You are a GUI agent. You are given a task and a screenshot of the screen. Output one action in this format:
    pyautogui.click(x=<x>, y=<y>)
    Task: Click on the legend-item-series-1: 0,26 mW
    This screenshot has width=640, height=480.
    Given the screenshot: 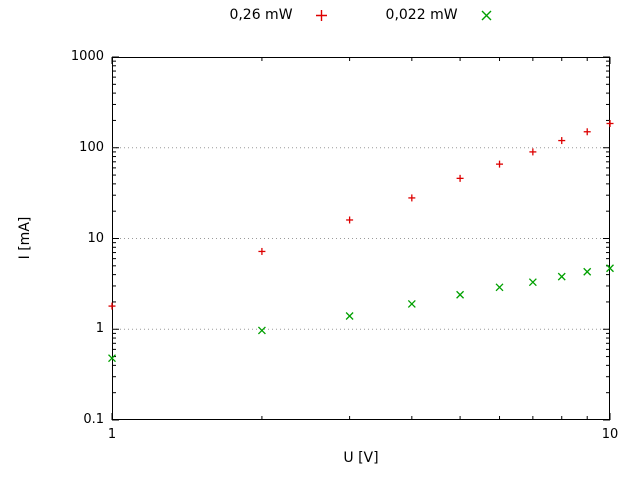 What is the action you would take?
    pyautogui.click(x=278, y=15)
    